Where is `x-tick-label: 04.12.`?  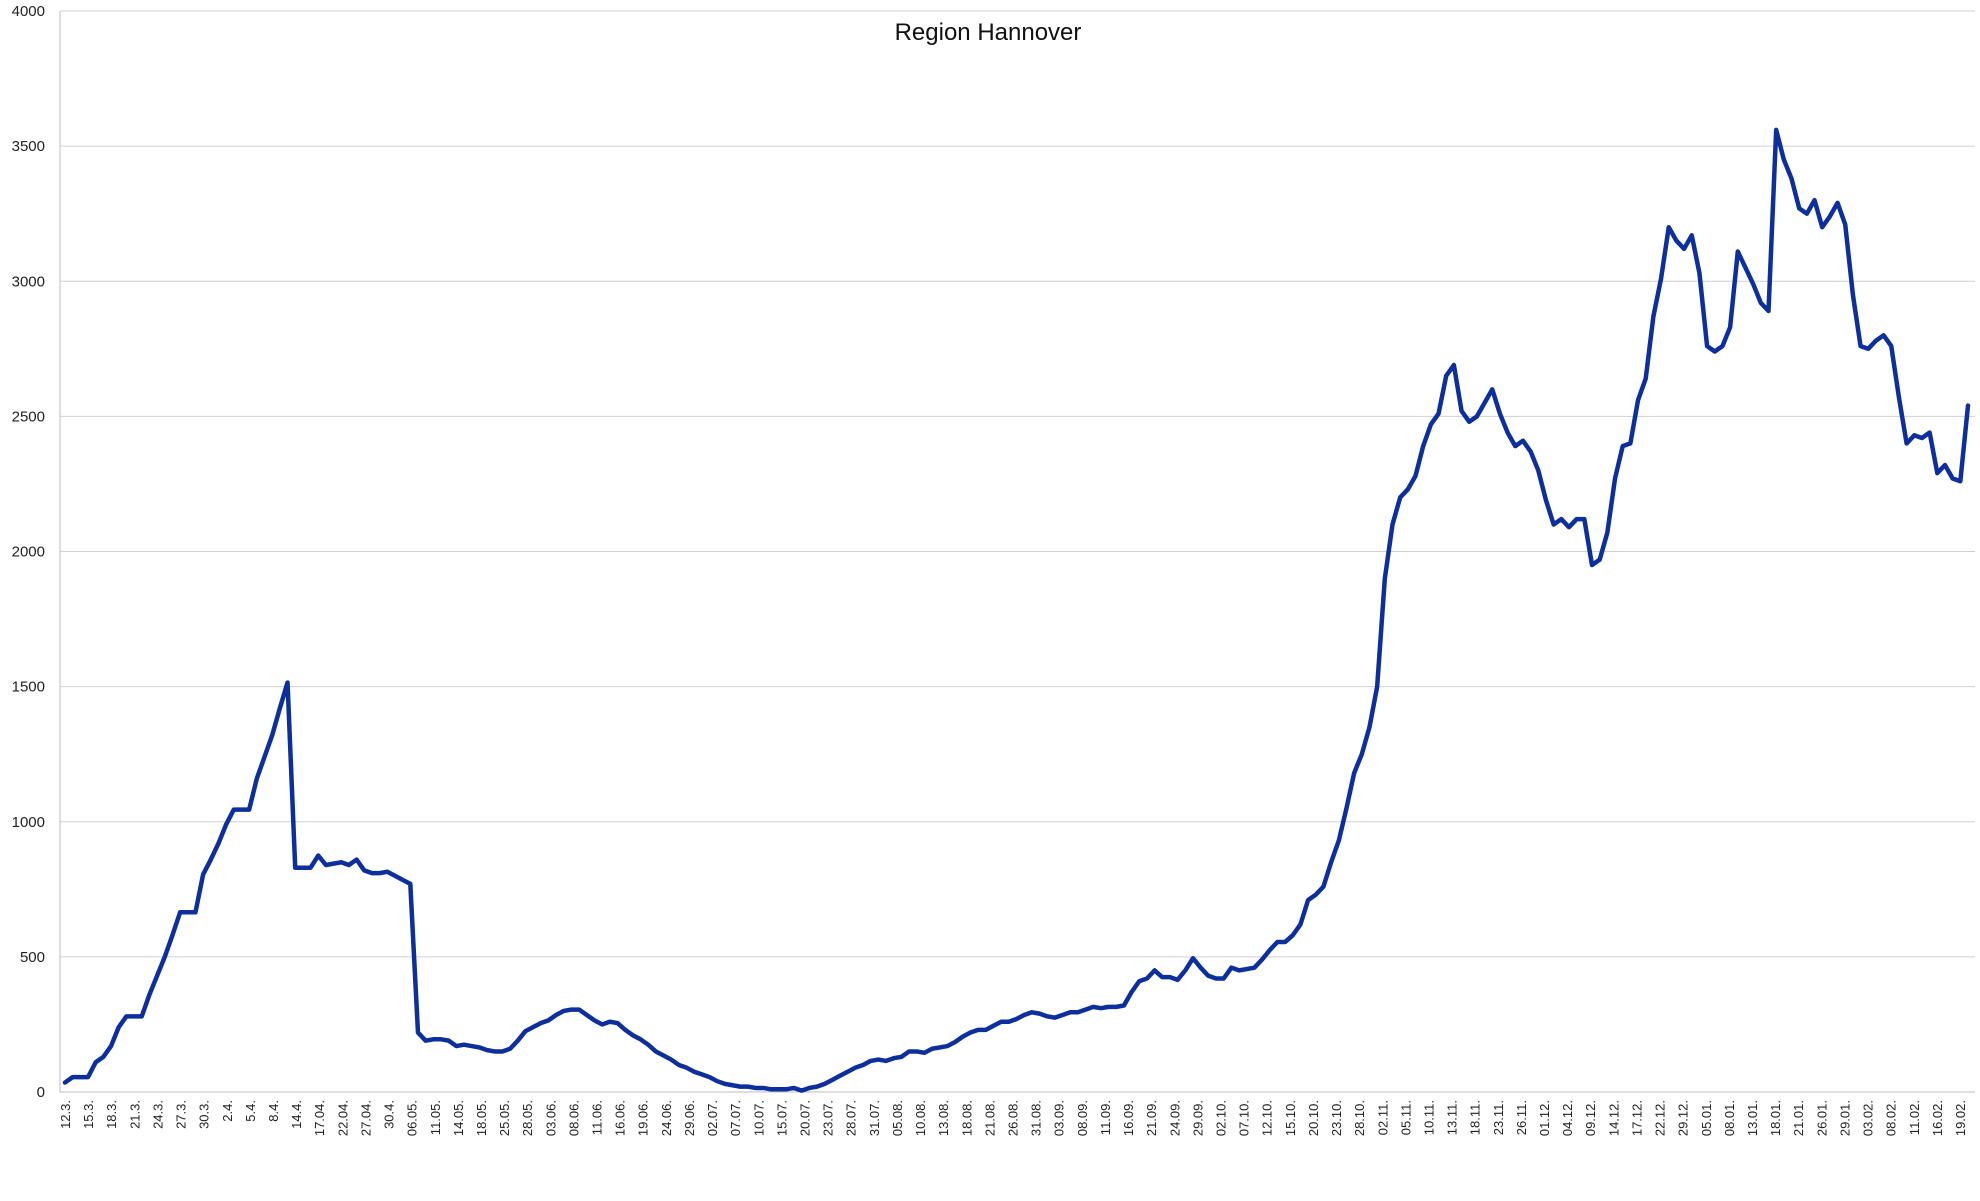
x-tick-label: 04.12. is located at coordinates (1567, 1118).